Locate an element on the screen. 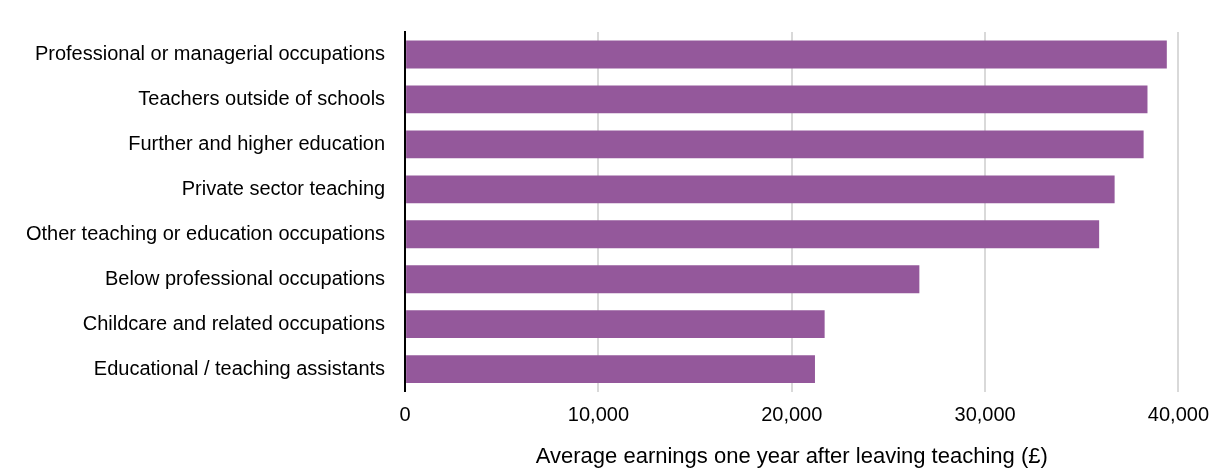  y-tick-label: Private sector teaching is located at coordinates (283, 187).